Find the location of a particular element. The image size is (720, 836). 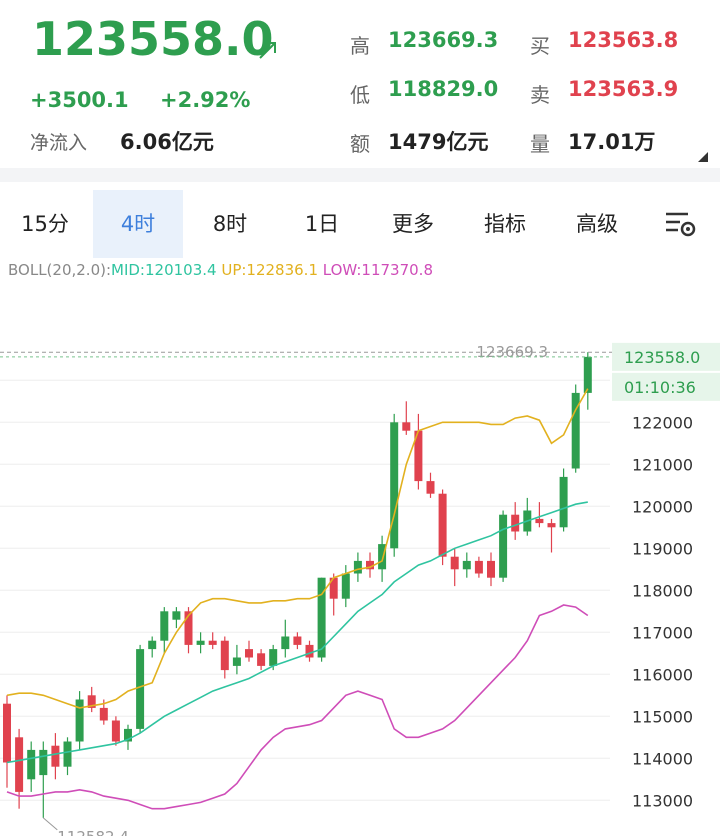

stat-value: 1479亿元 is located at coordinates (438, 142).